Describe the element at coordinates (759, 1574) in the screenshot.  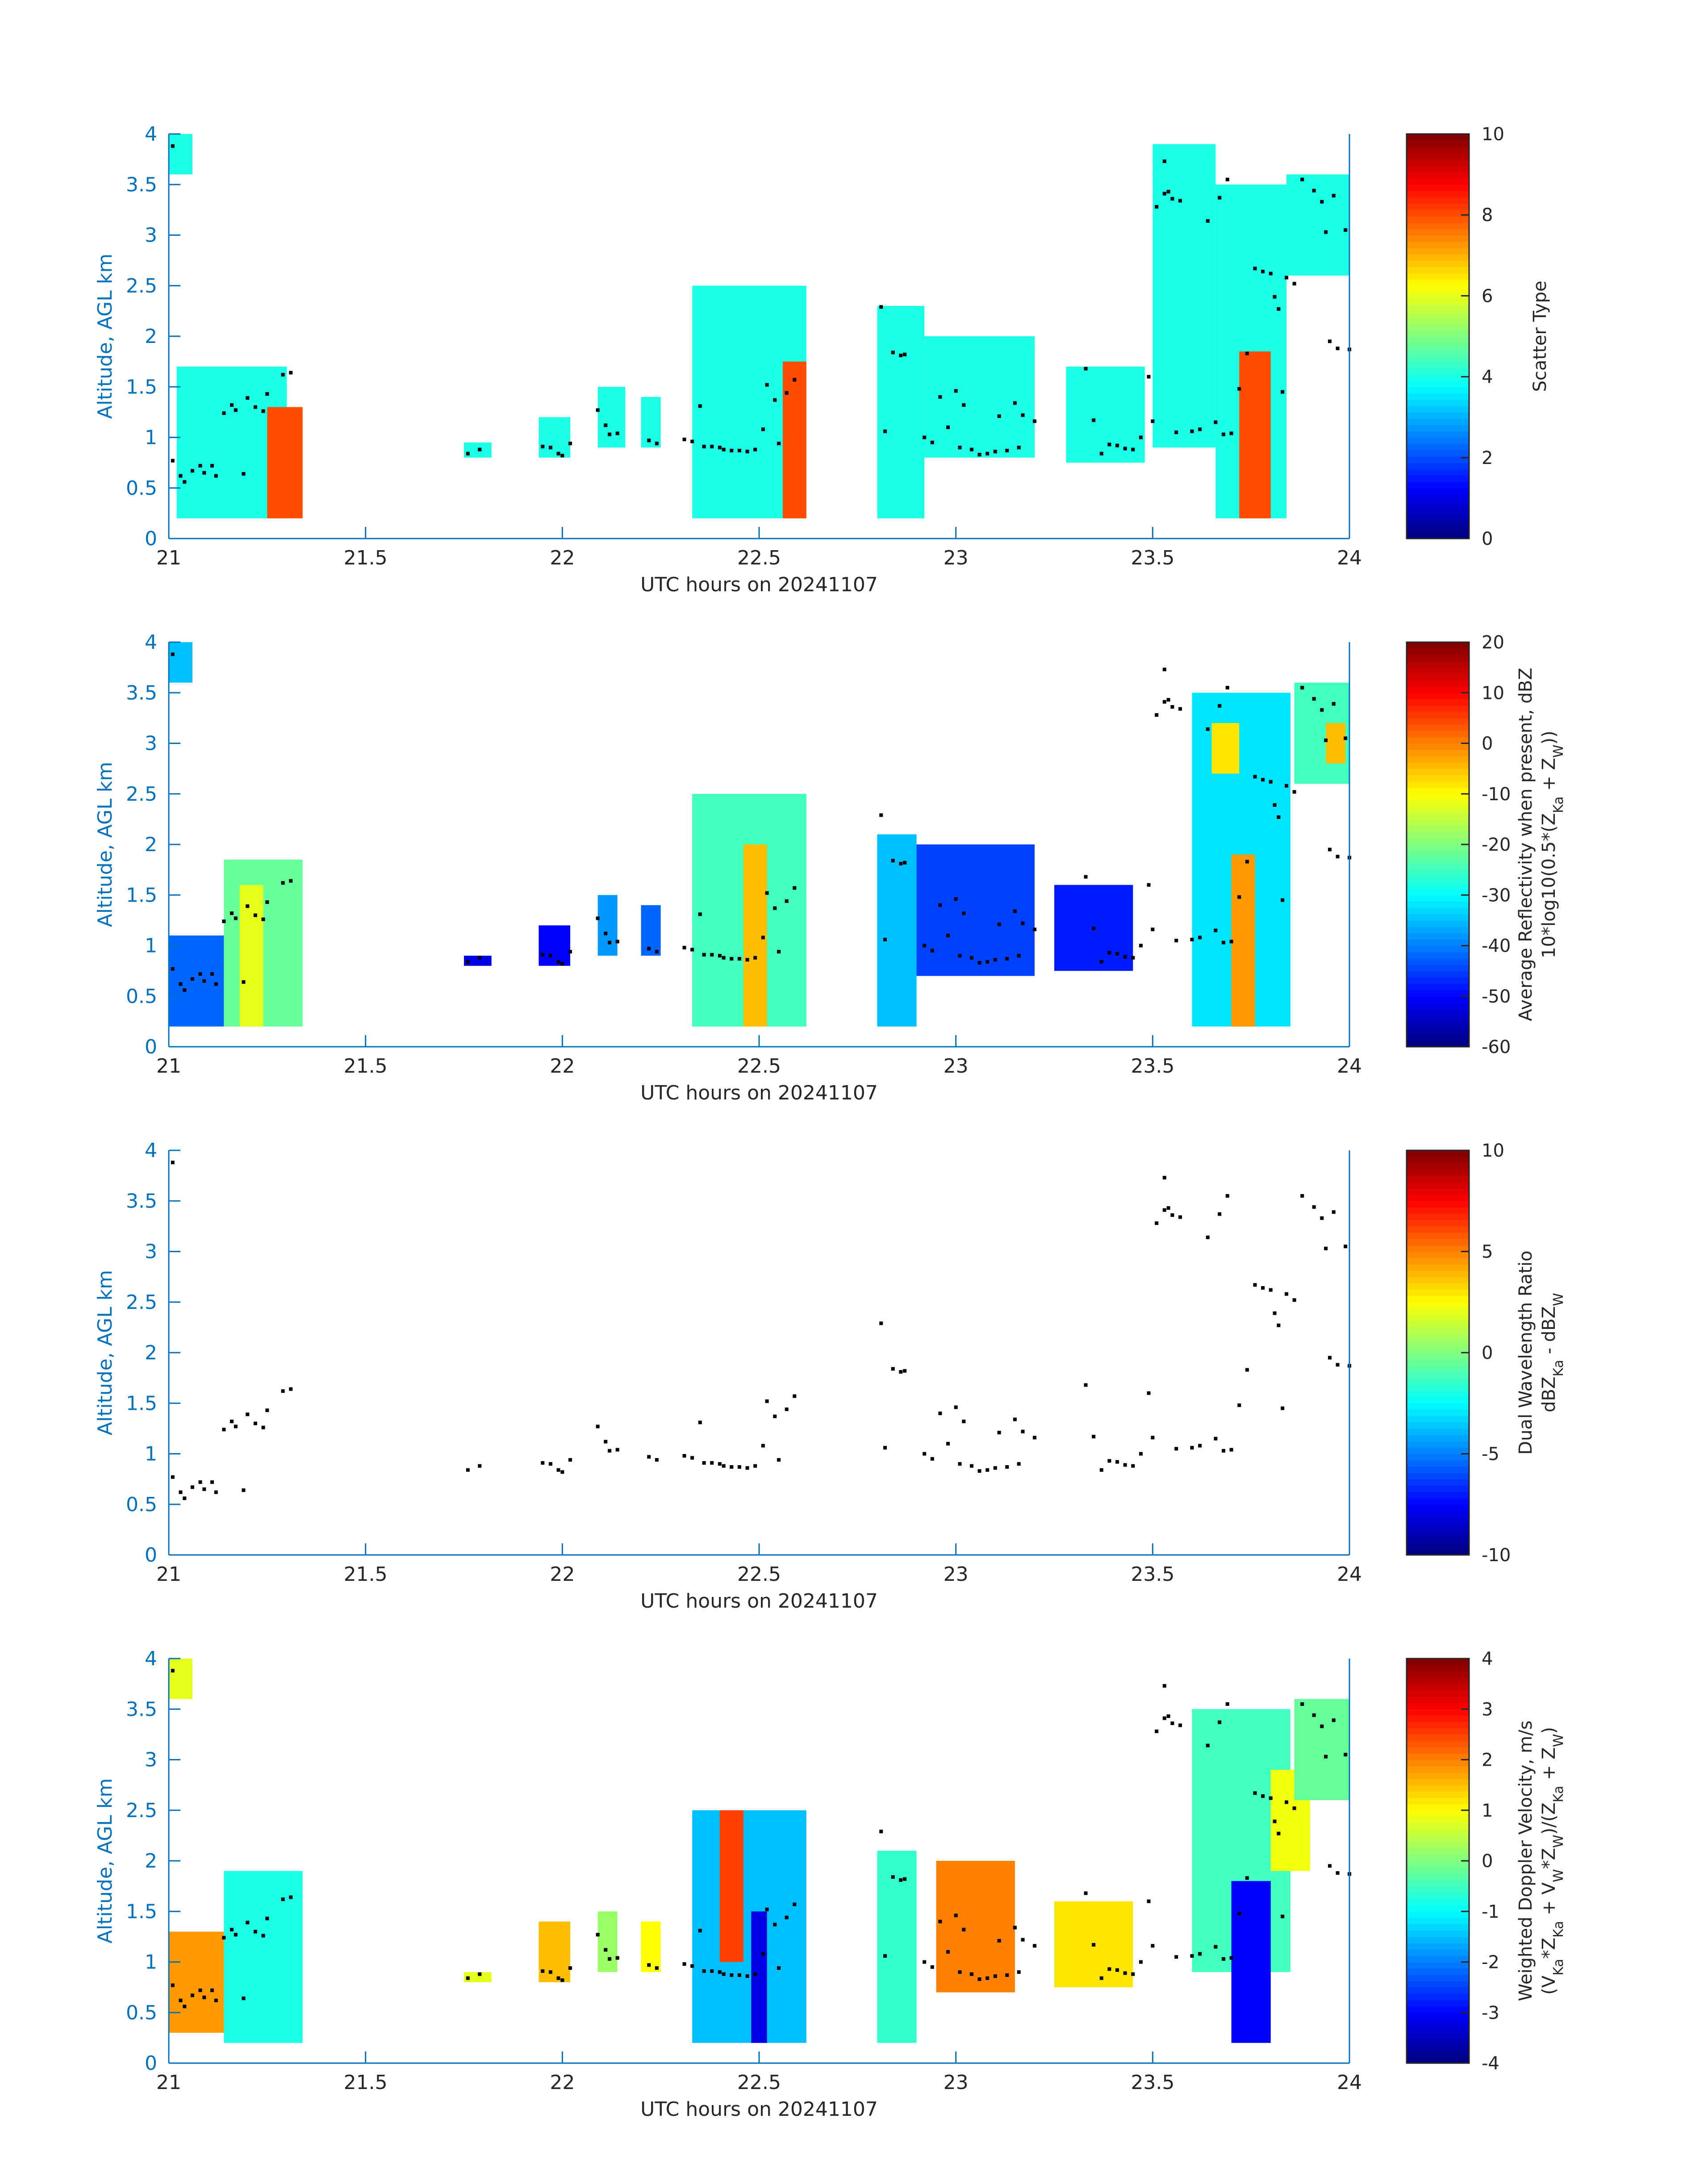
I see `x-tick-label: 22.5` at that location.